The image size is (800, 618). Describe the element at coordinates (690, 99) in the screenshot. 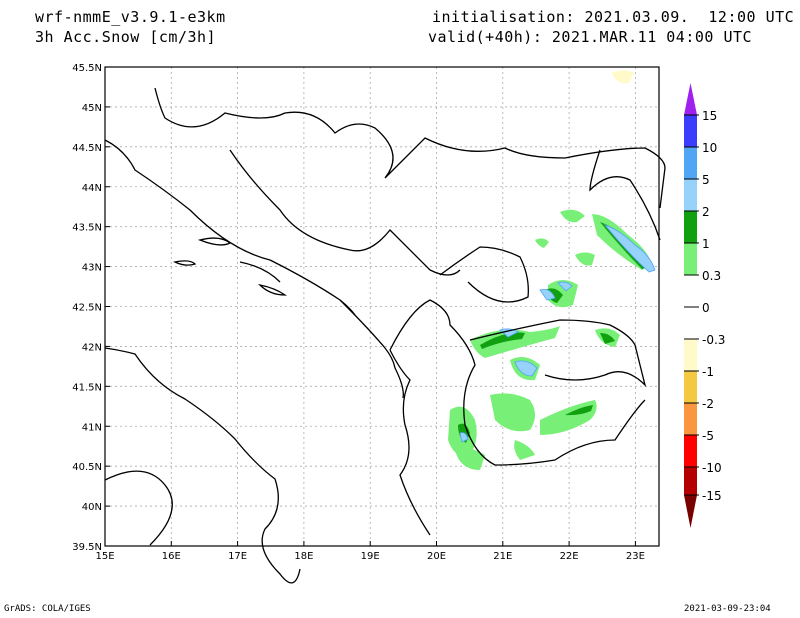

I see `colorbar-arrow-top` at that location.